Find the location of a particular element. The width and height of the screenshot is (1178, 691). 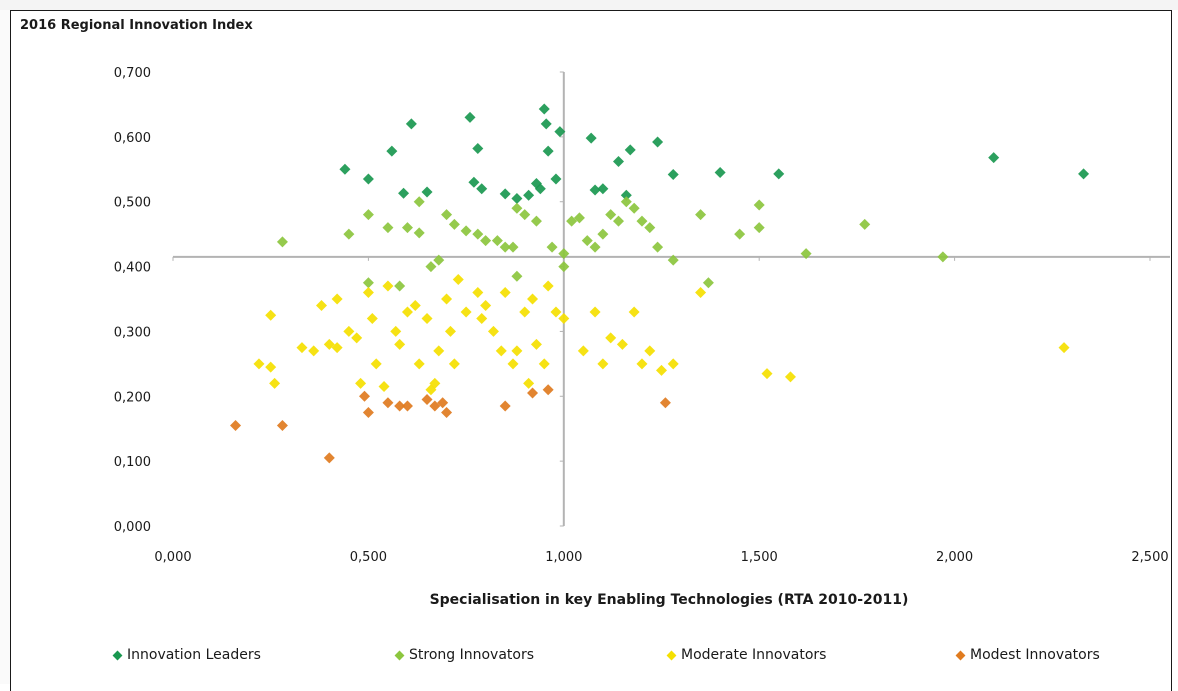

x-tick-label: 2,000 is located at coordinates (954, 557).